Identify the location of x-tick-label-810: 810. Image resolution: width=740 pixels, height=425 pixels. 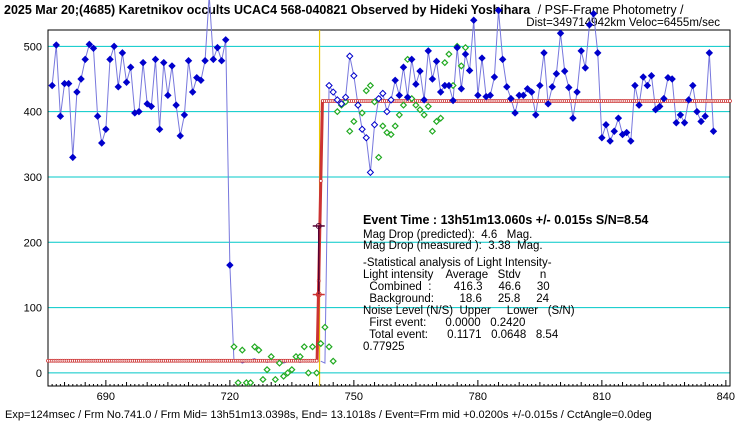
(602, 397).